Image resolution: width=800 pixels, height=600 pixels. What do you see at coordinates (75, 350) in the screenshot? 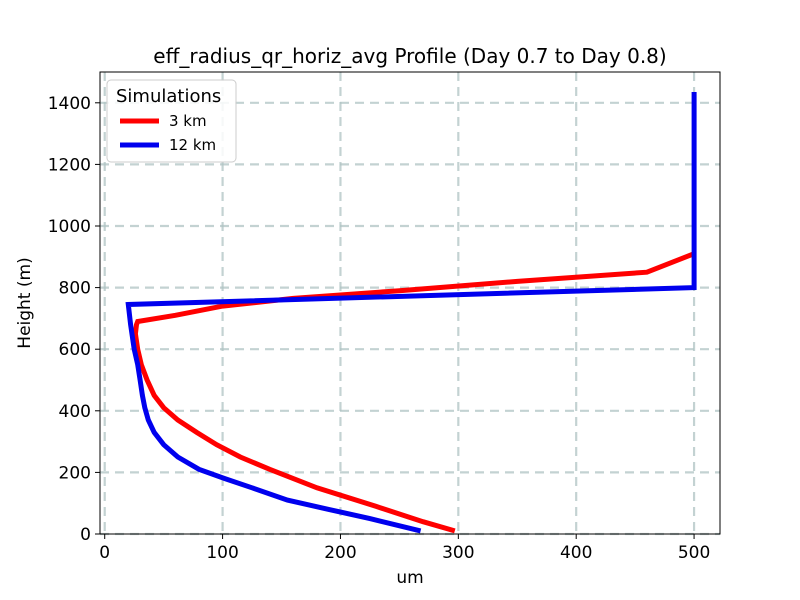
I see `y-tick-label: 600` at bounding box center [75, 350].